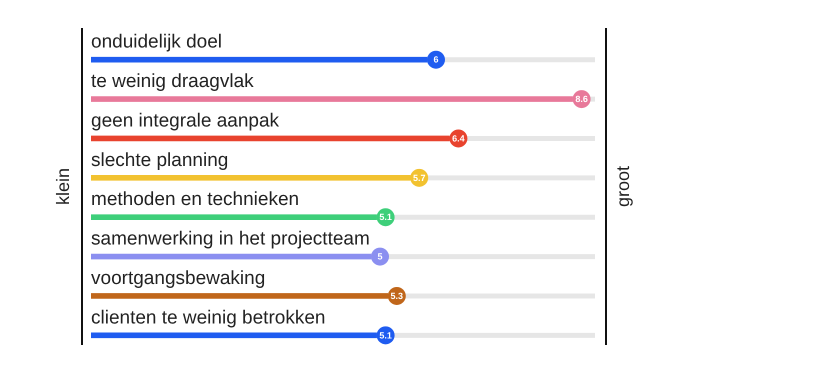  I want to click on data-label: 5.7, so click(419, 177).